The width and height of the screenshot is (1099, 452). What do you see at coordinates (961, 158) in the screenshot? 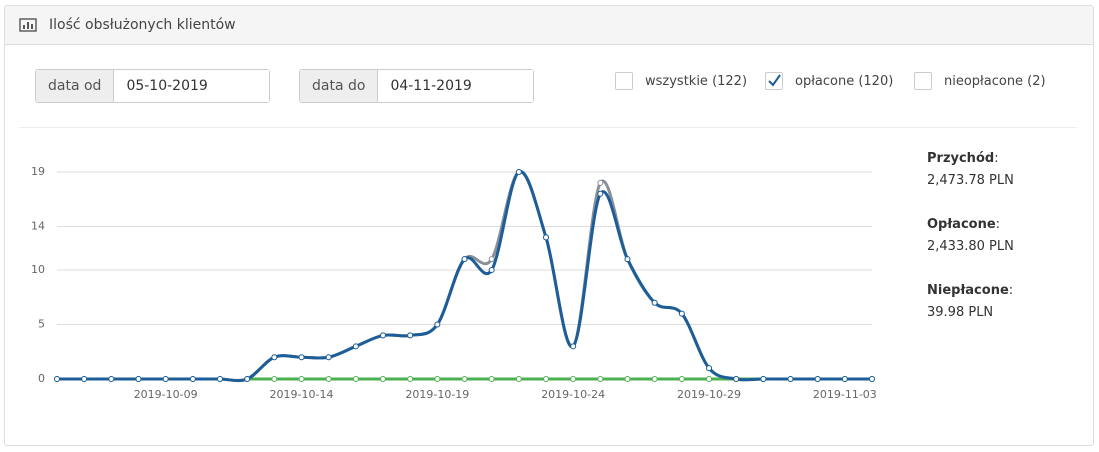
I see `stat-name: Przychód` at bounding box center [961, 158].